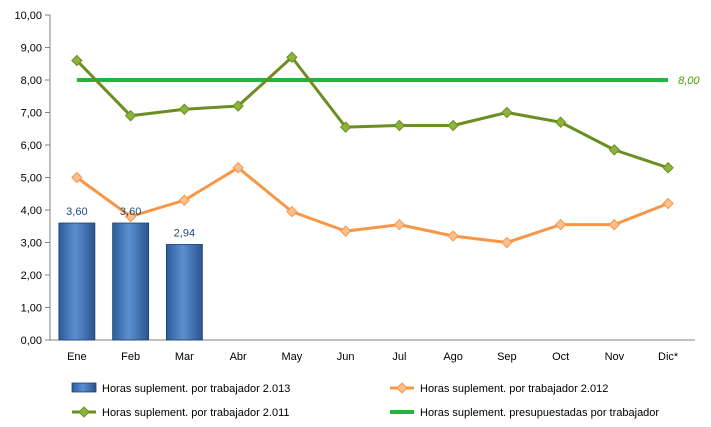 The width and height of the screenshot is (711, 427). What do you see at coordinates (31, 211) in the screenshot?
I see `y-tick-label: 4,00` at bounding box center [31, 211].